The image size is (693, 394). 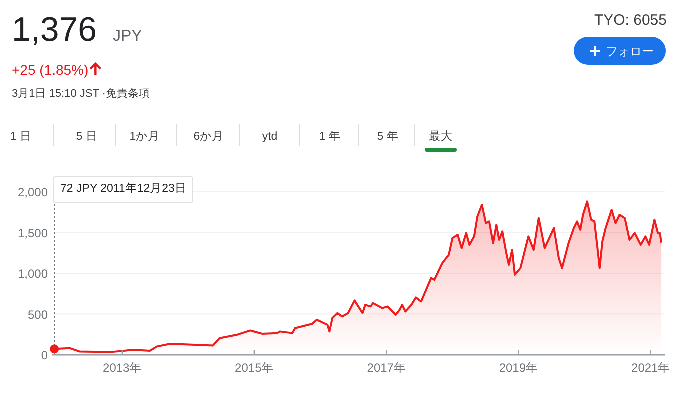 I want to click on text: TYO: 6055, so click(x=630, y=20).